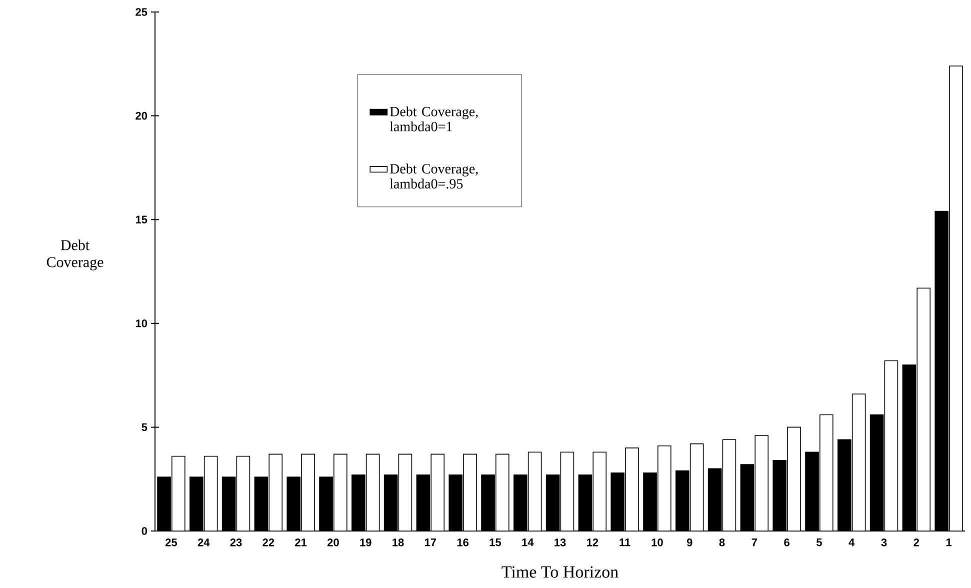 The image size is (971, 588). Describe the element at coordinates (592, 542) in the screenshot. I see `x-tick-label: 12` at that location.